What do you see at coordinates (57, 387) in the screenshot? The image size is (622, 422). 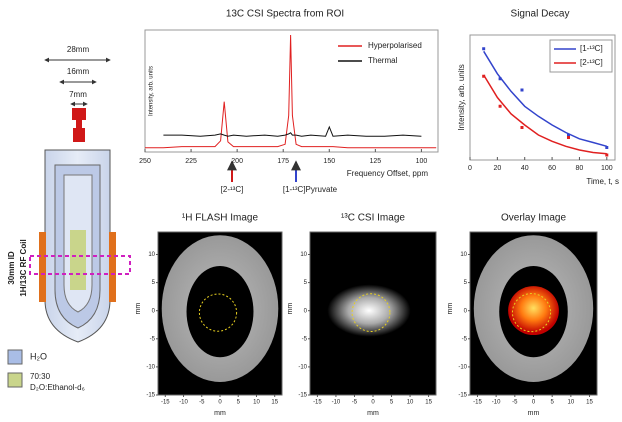 I see `legend-label: D₂O:Ethanol-d₆` at bounding box center [57, 387].